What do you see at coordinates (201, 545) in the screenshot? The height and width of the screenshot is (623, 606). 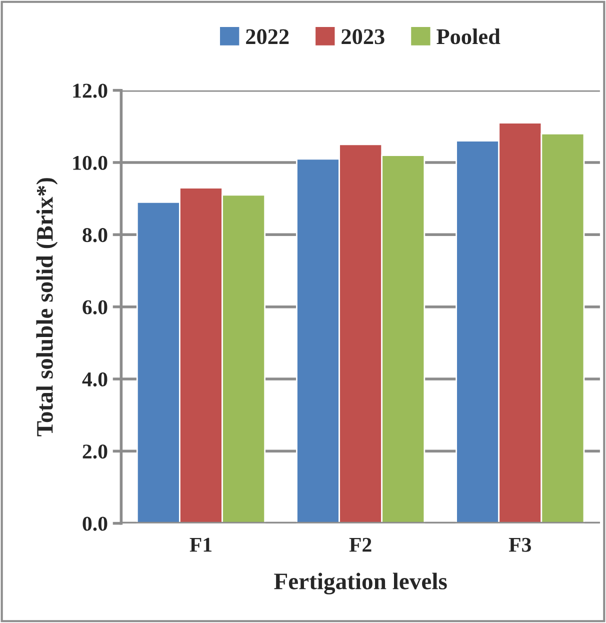 I see `x-tick-label: F1` at bounding box center [201, 545].